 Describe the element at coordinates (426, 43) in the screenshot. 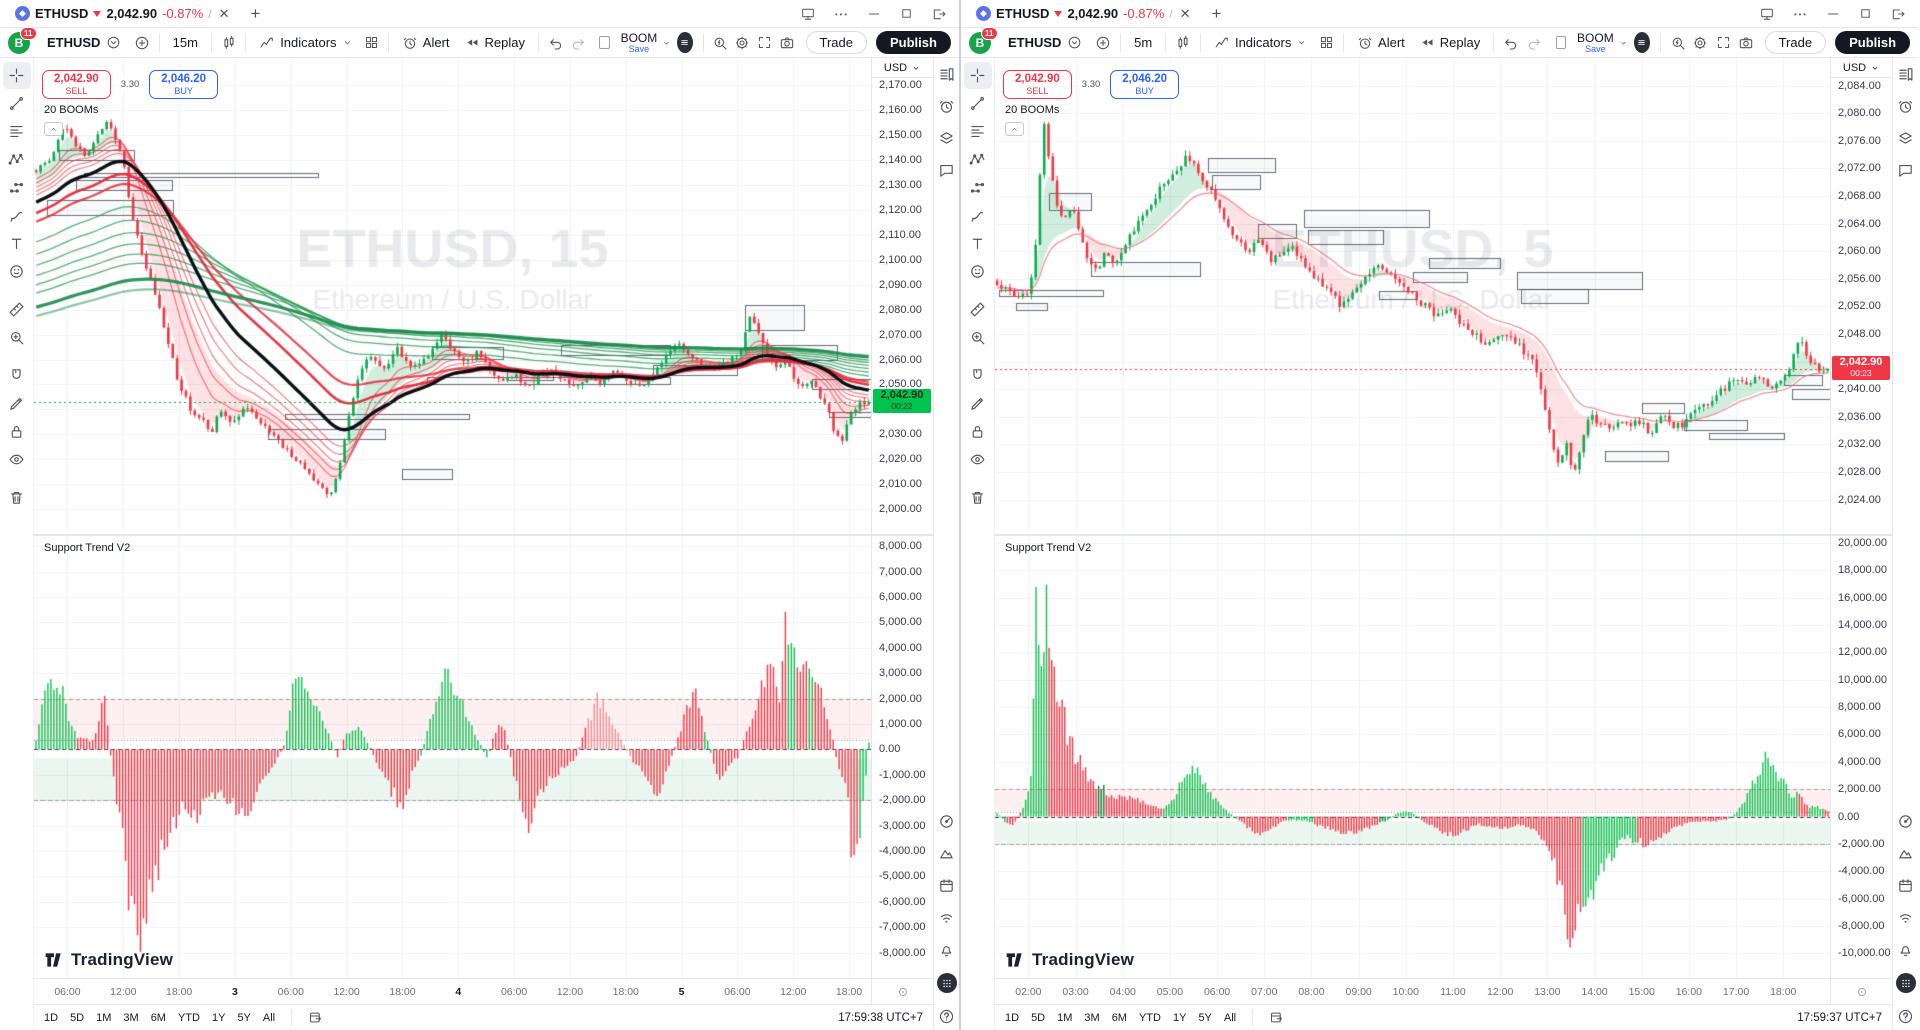

I see `alert-button: Alert` at that location.